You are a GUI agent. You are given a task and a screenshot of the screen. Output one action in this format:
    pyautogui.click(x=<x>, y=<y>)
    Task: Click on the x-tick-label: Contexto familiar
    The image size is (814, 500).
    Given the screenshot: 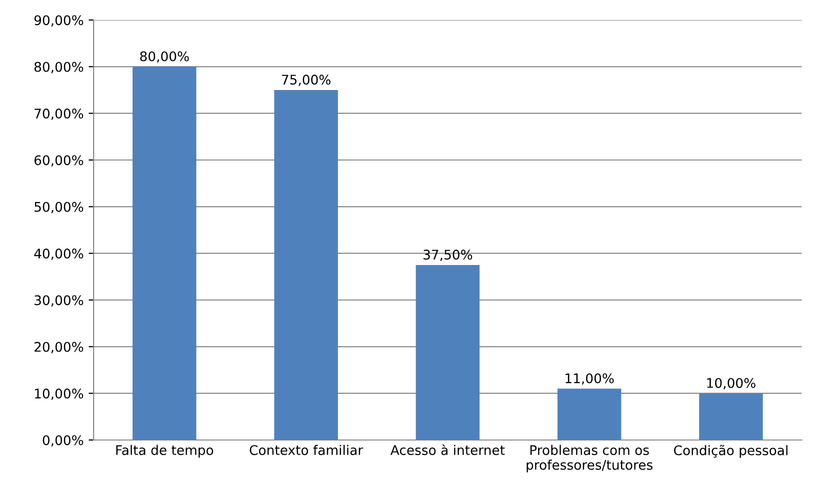 What is the action you would take?
    pyautogui.click(x=307, y=450)
    